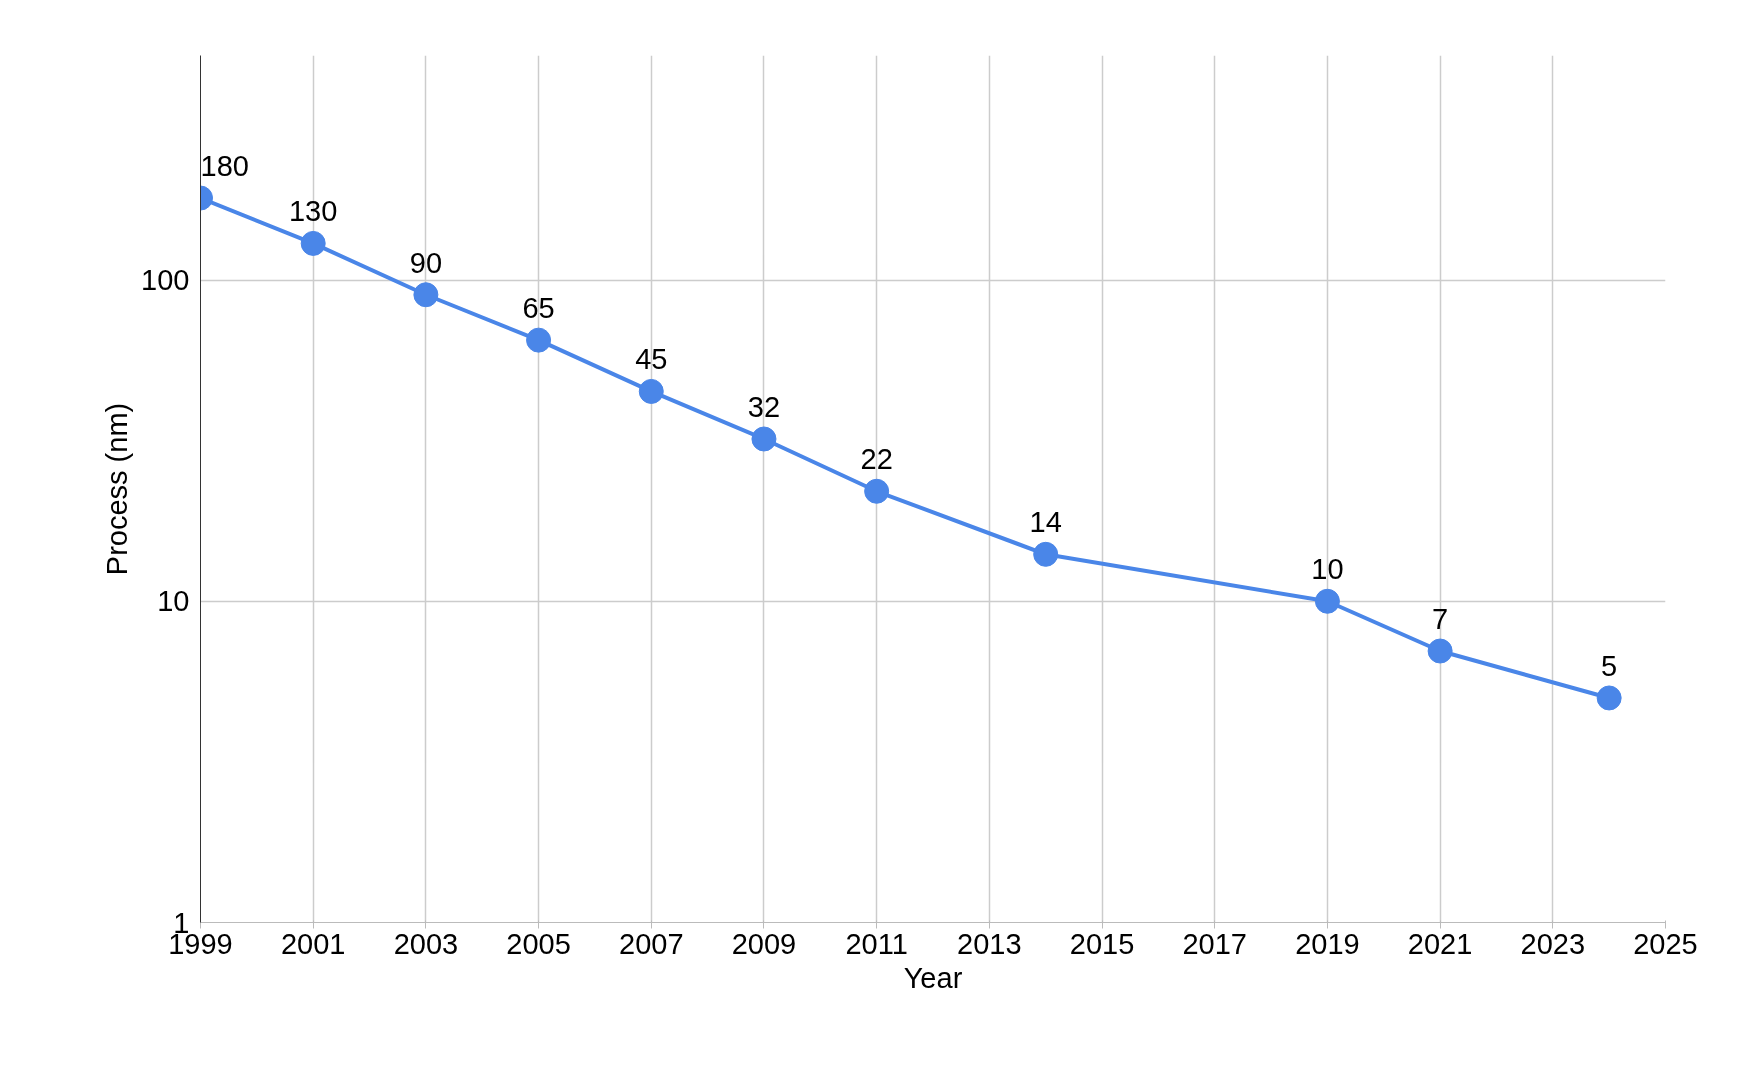  I want to click on x-tick-label: 2011, so click(876, 943).